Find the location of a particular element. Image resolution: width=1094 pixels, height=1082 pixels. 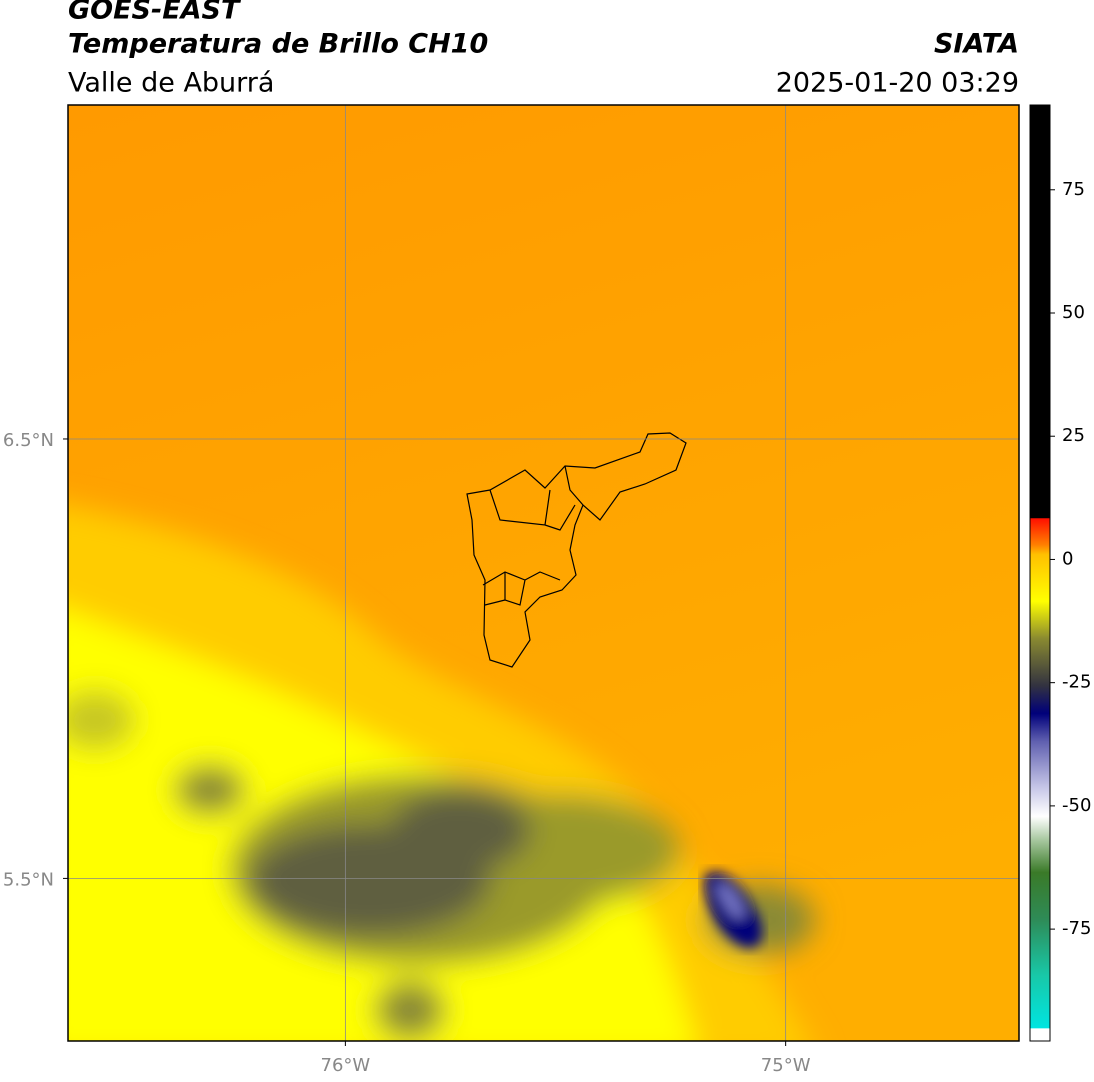

colorbar-tick-label: -75 is located at coordinates (1076, 928).